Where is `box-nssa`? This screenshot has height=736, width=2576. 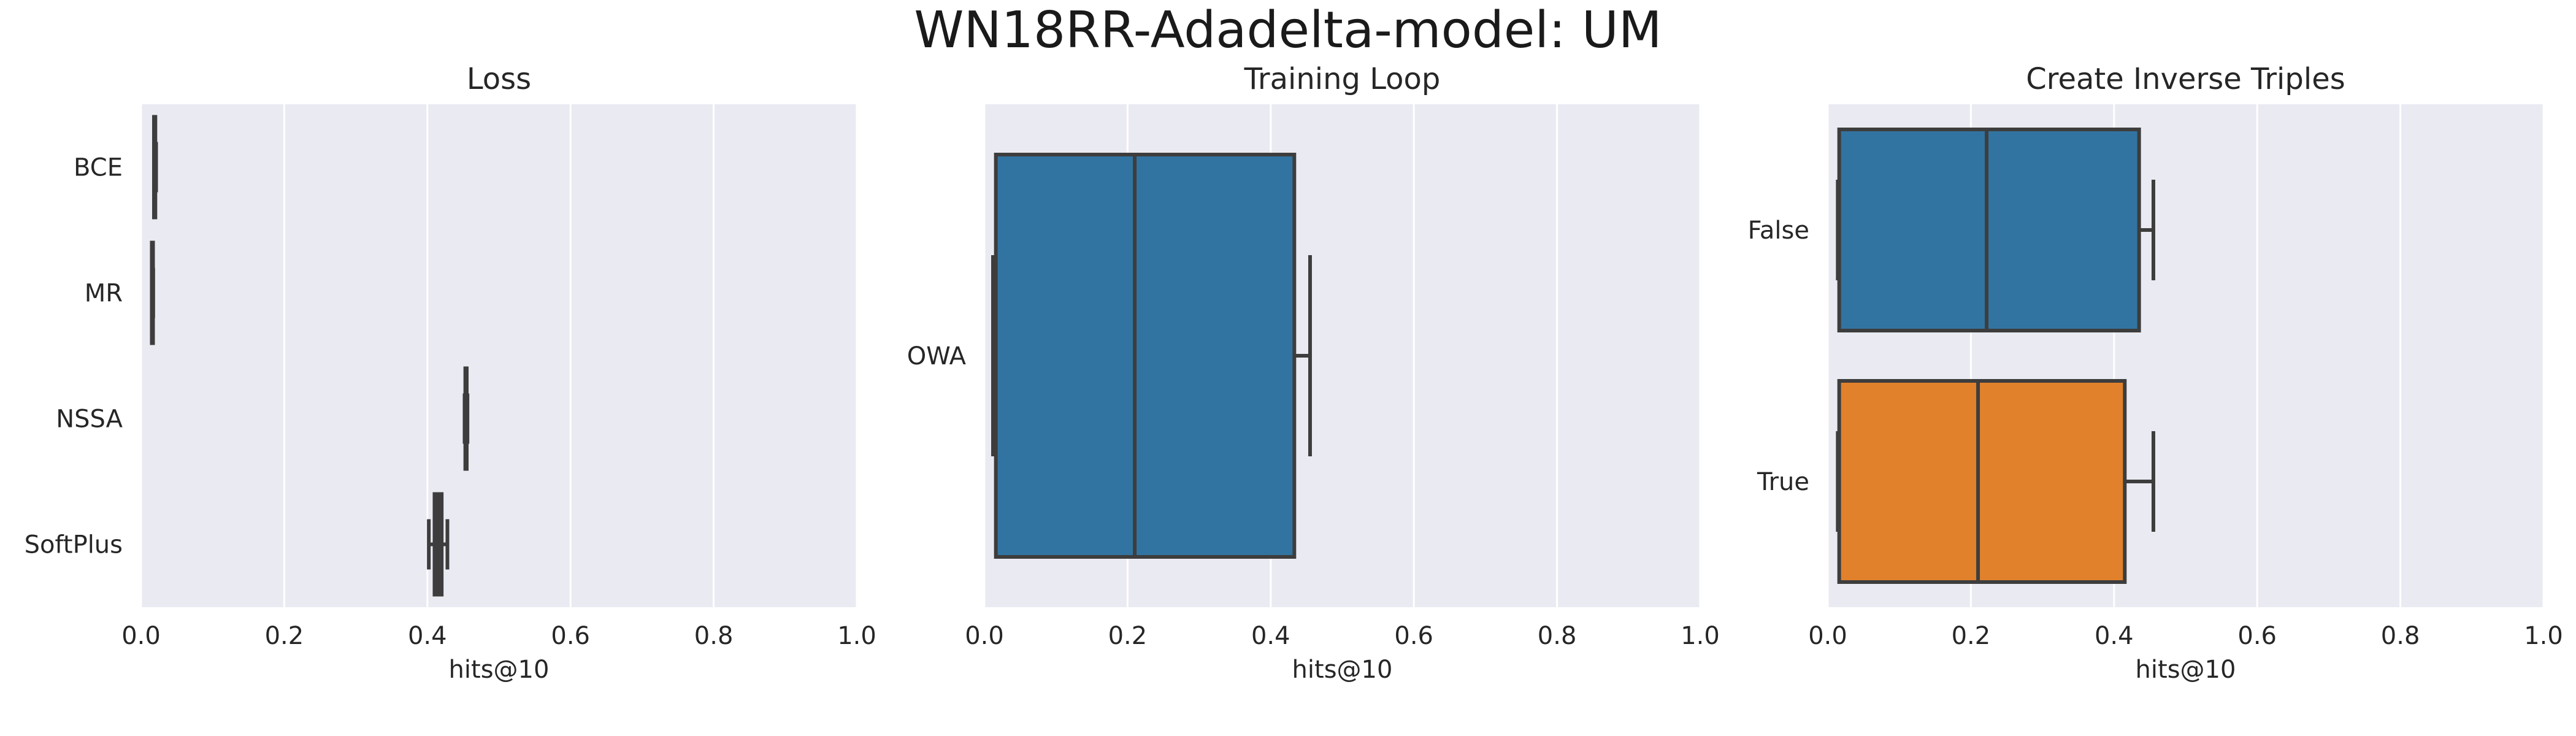 box-nssa is located at coordinates (466, 418).